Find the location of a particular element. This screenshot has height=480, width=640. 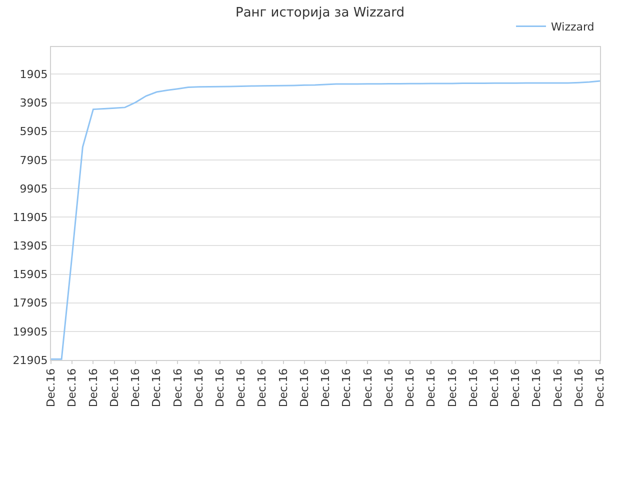

y-tick-label: 15905 is located at coordinates (30, 275).